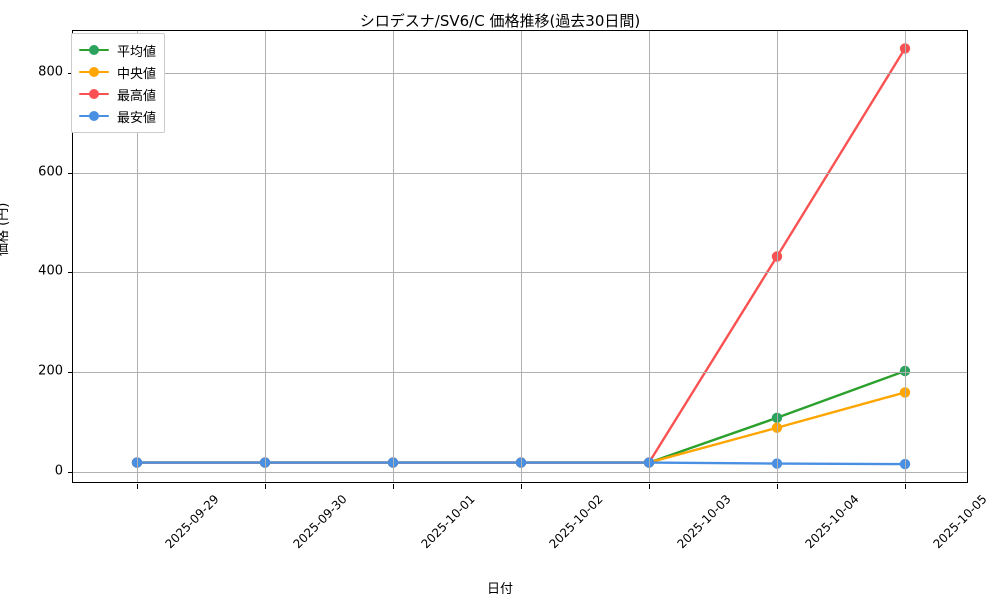 This screenshot has width=1000, height=600. Describe the element at coordinates (320, 522) in the screenshot. I see `x-tick-label: 2025-09-30` at that location.